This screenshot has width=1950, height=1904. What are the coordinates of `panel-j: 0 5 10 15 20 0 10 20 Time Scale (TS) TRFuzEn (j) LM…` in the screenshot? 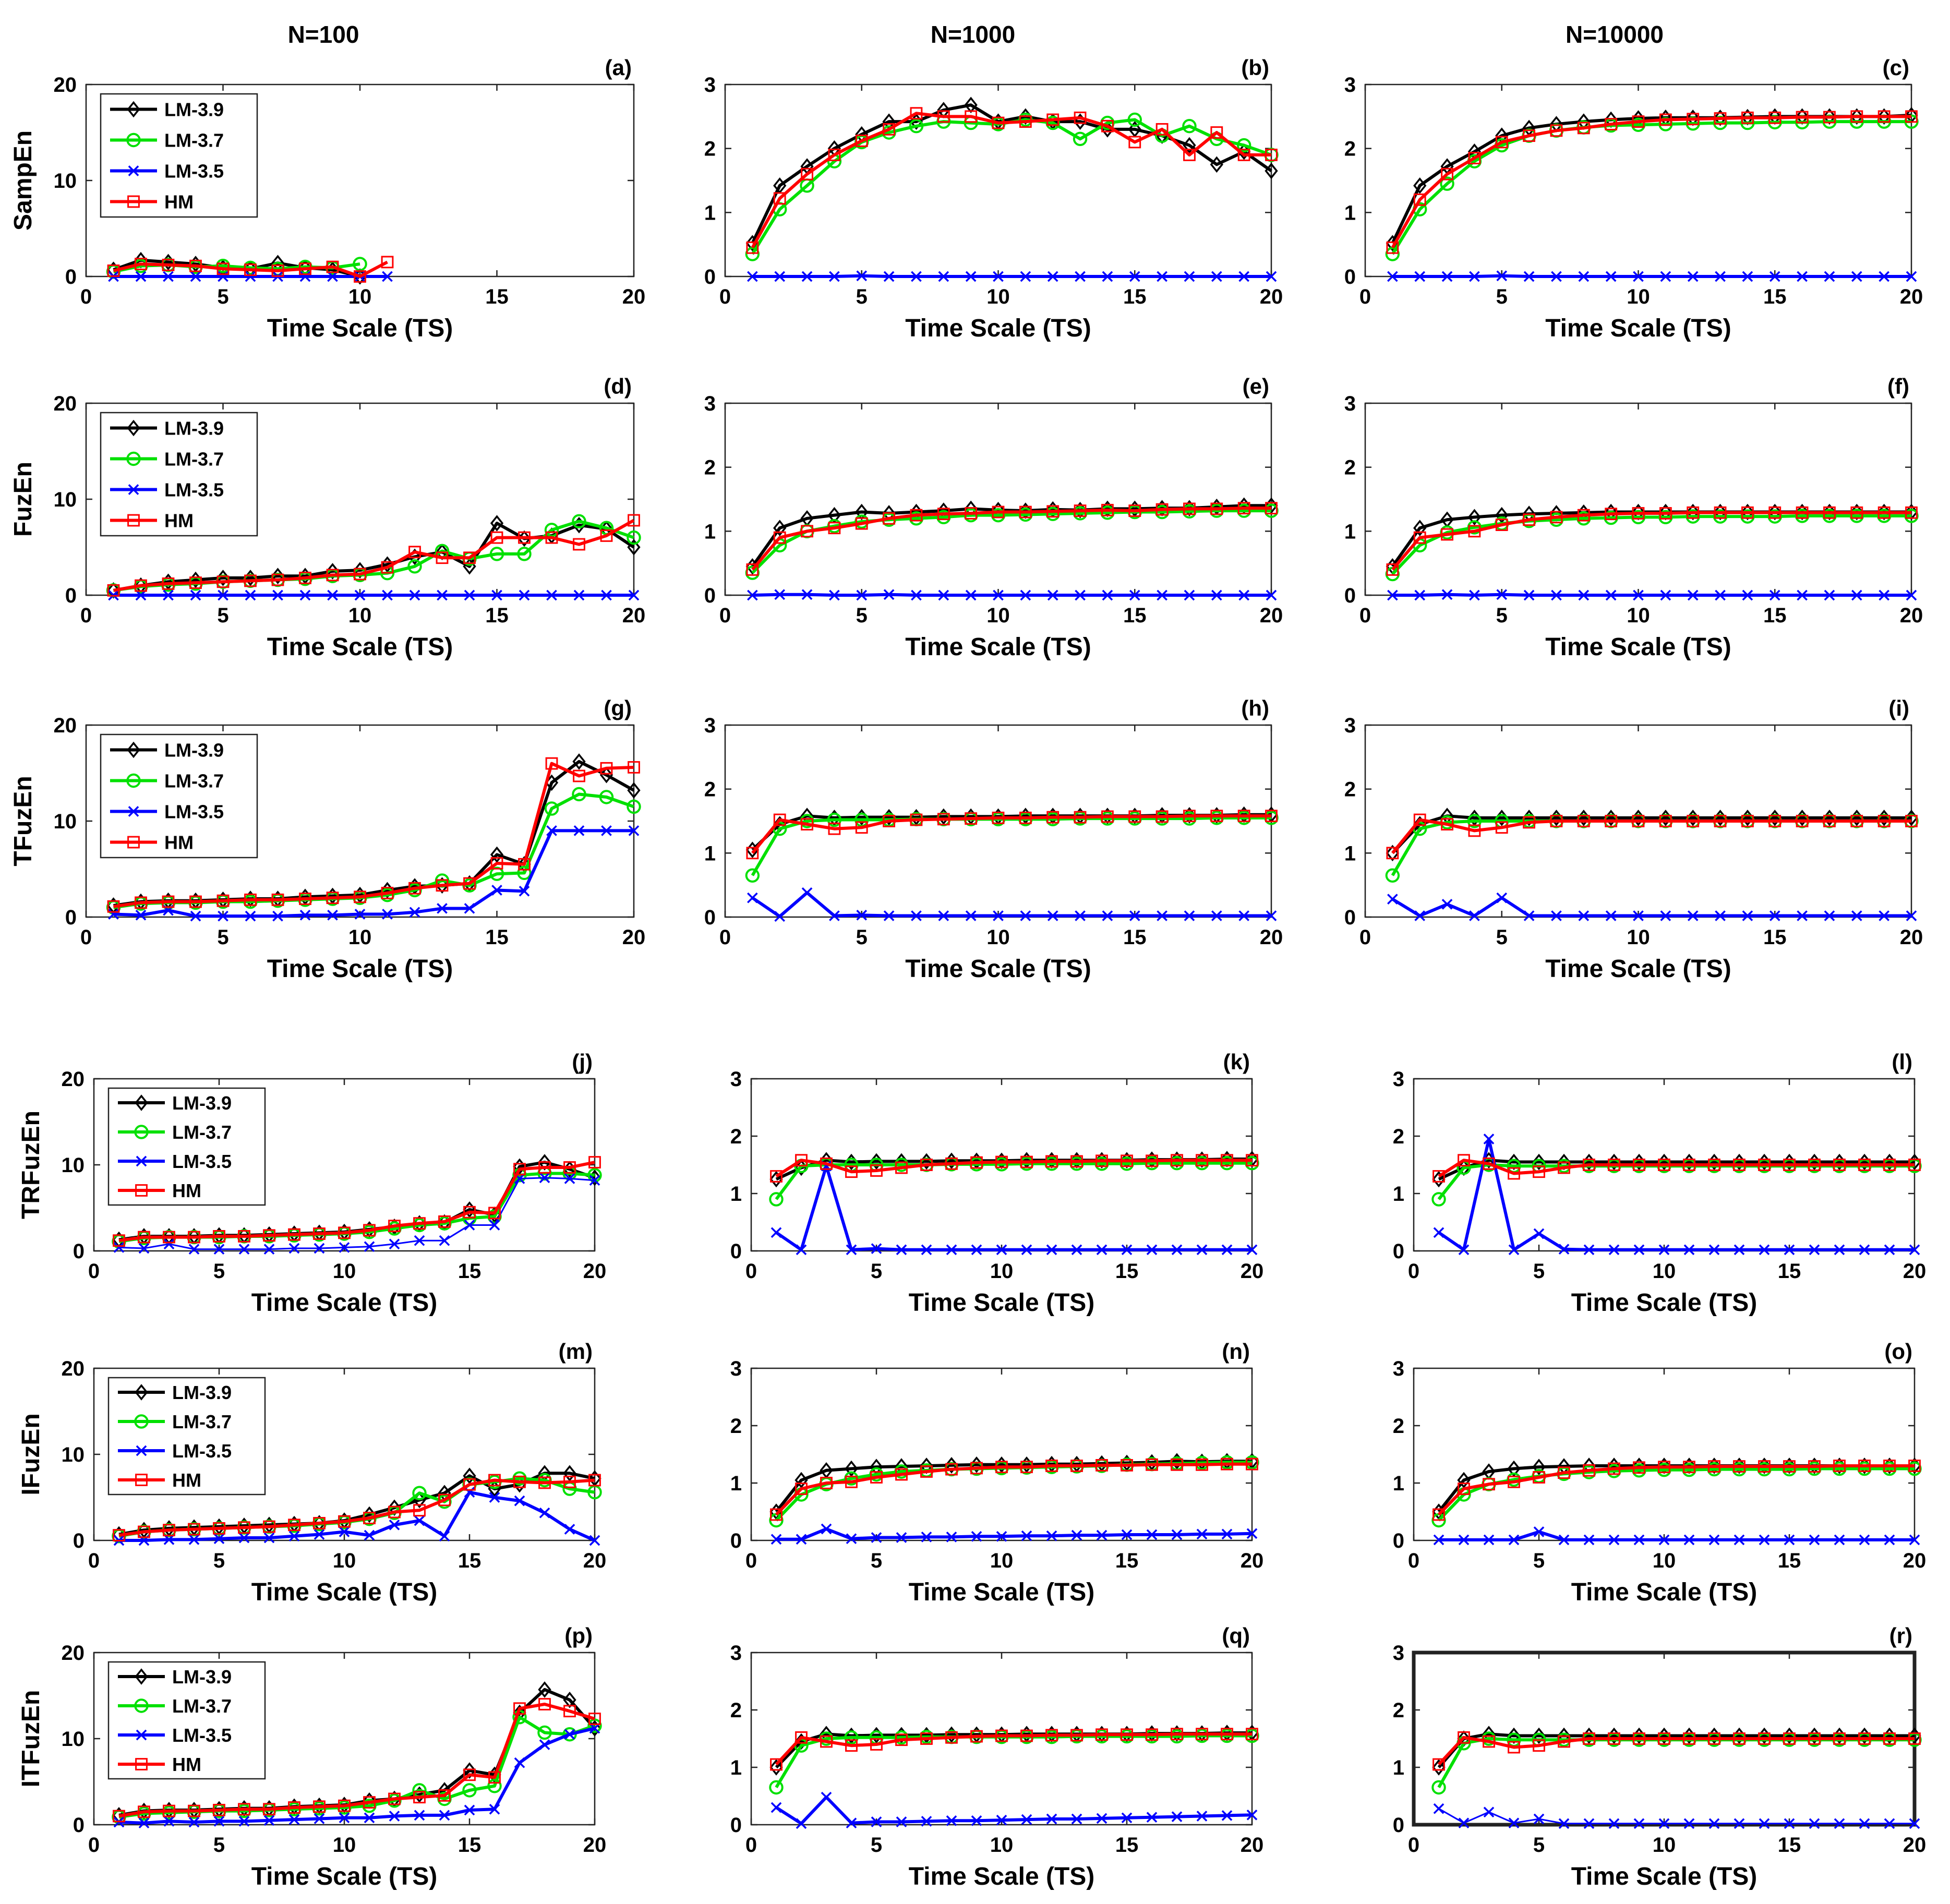 It's located at (311, 1183).